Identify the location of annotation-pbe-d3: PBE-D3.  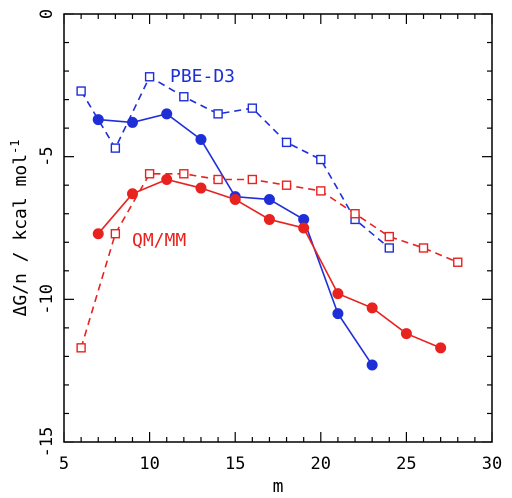
(202, 76).